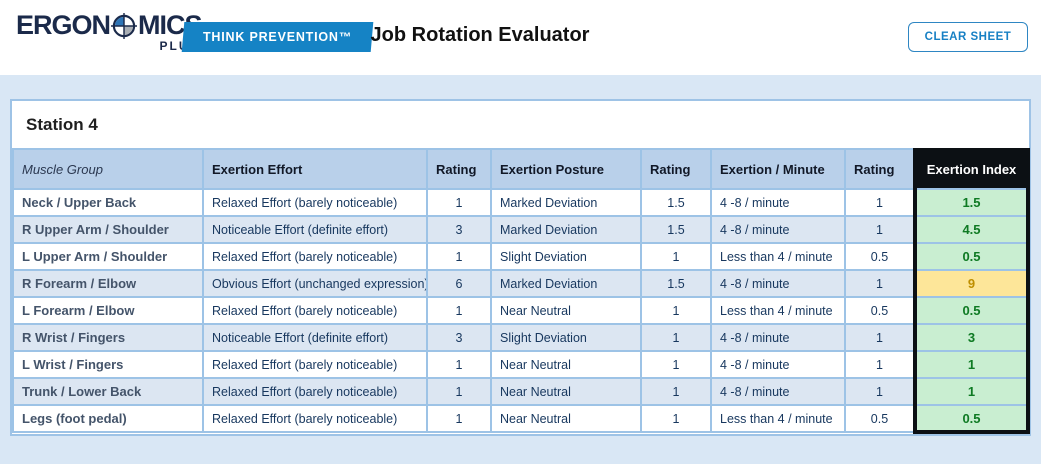  What do you see at coordinates (108, 283) in the screenshot?
I see `muscle-group-cell: R Forearm / Elbow` at bounding box center [108, 283].